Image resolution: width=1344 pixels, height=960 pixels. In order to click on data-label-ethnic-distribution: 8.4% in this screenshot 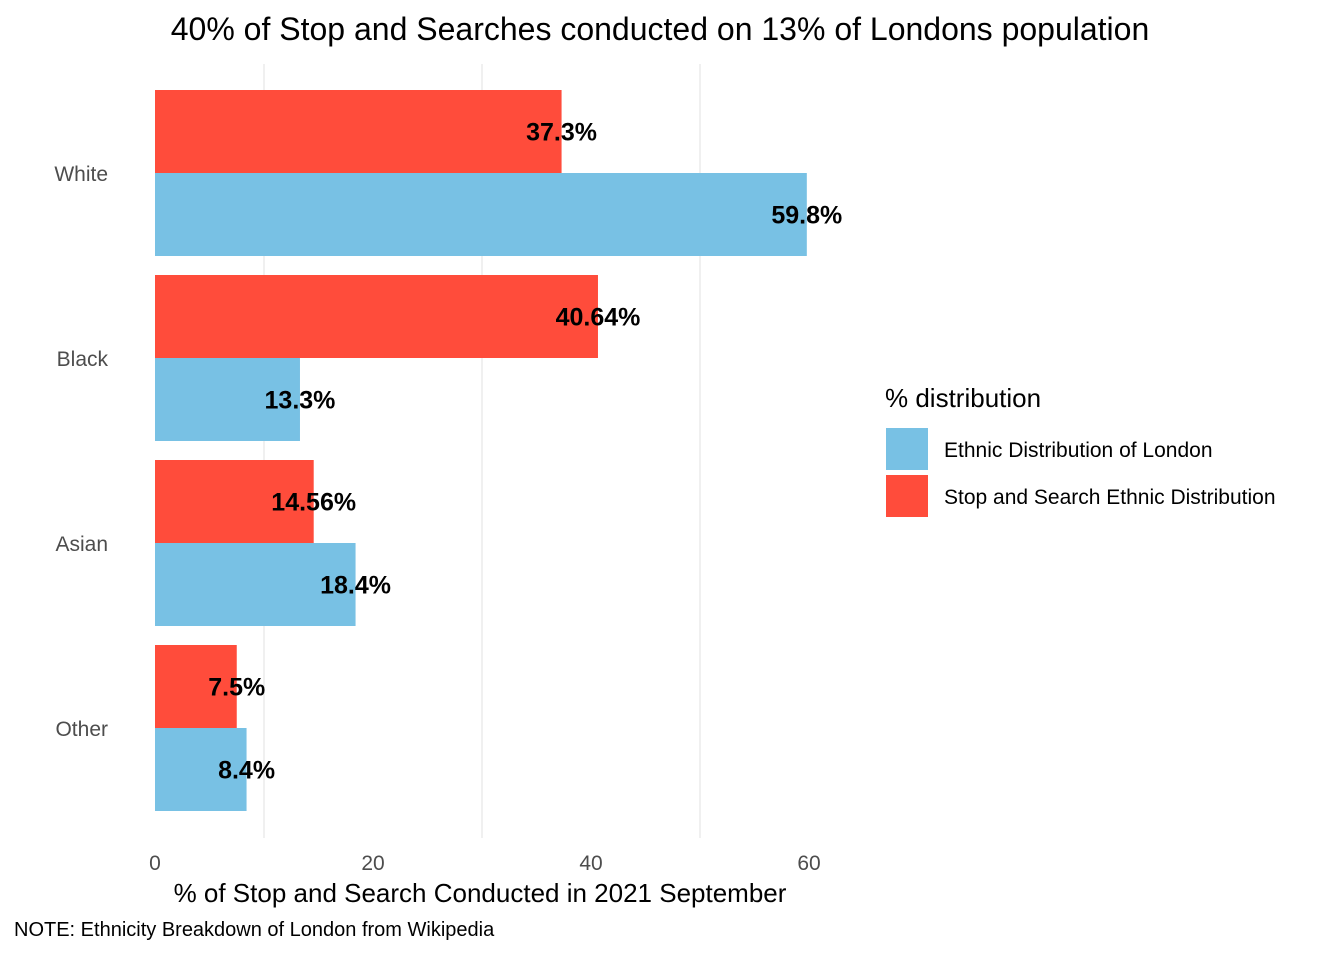, I will do `click(246, 771)`.